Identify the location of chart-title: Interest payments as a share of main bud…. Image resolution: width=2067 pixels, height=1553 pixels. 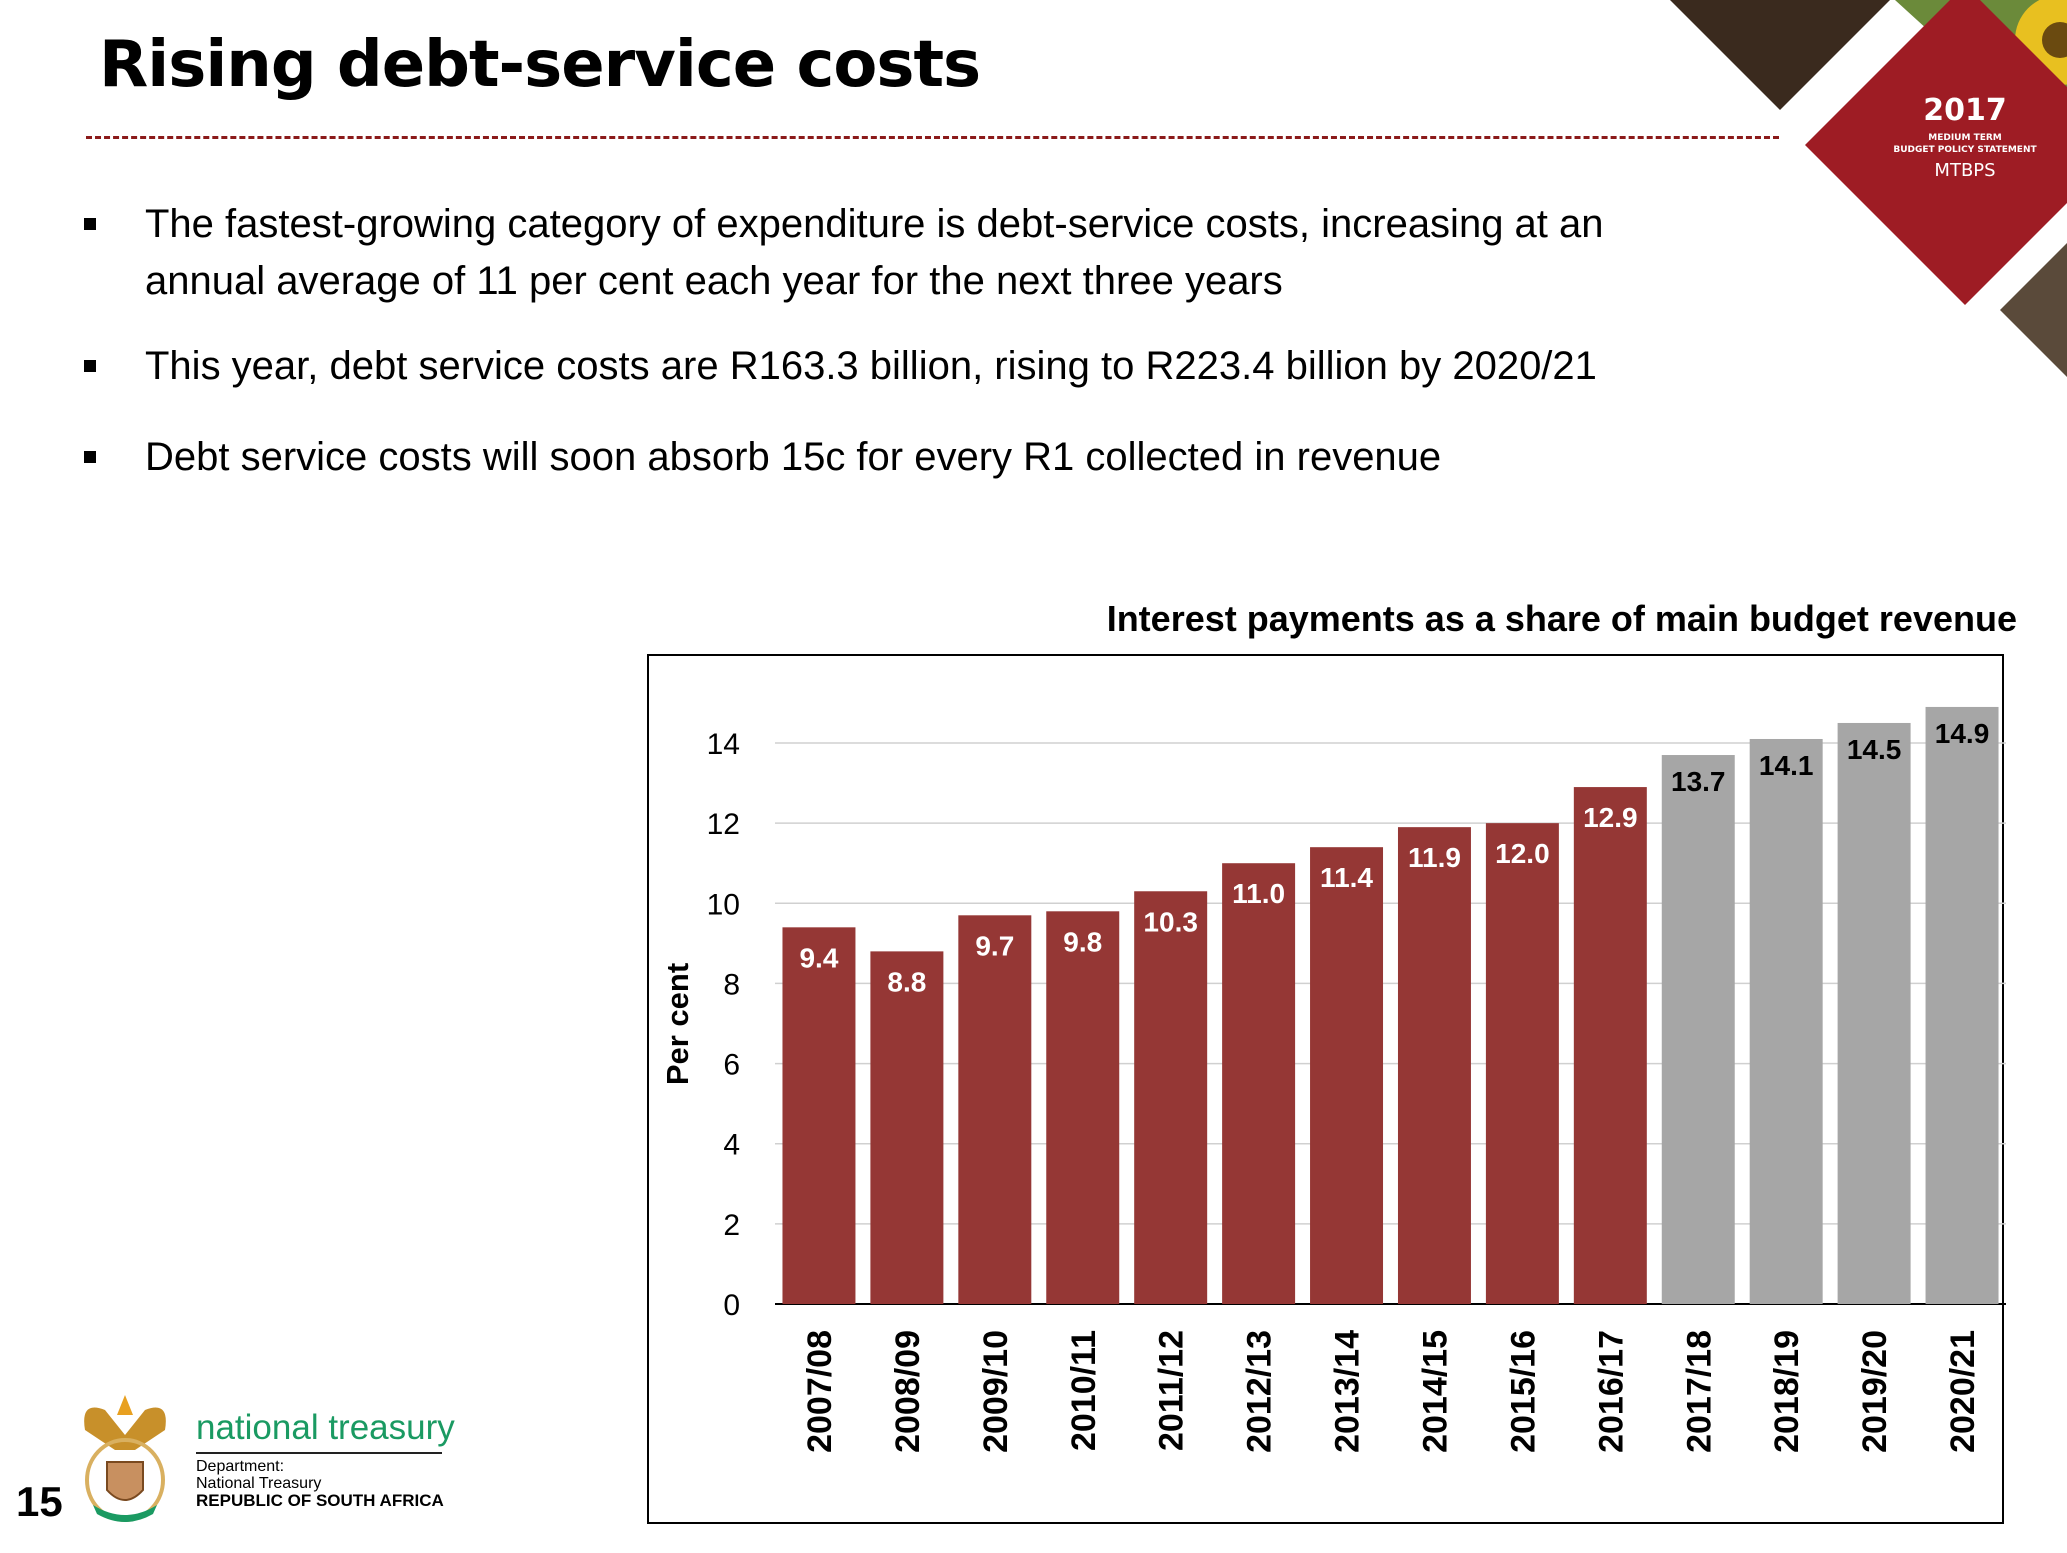
(1561, 618).